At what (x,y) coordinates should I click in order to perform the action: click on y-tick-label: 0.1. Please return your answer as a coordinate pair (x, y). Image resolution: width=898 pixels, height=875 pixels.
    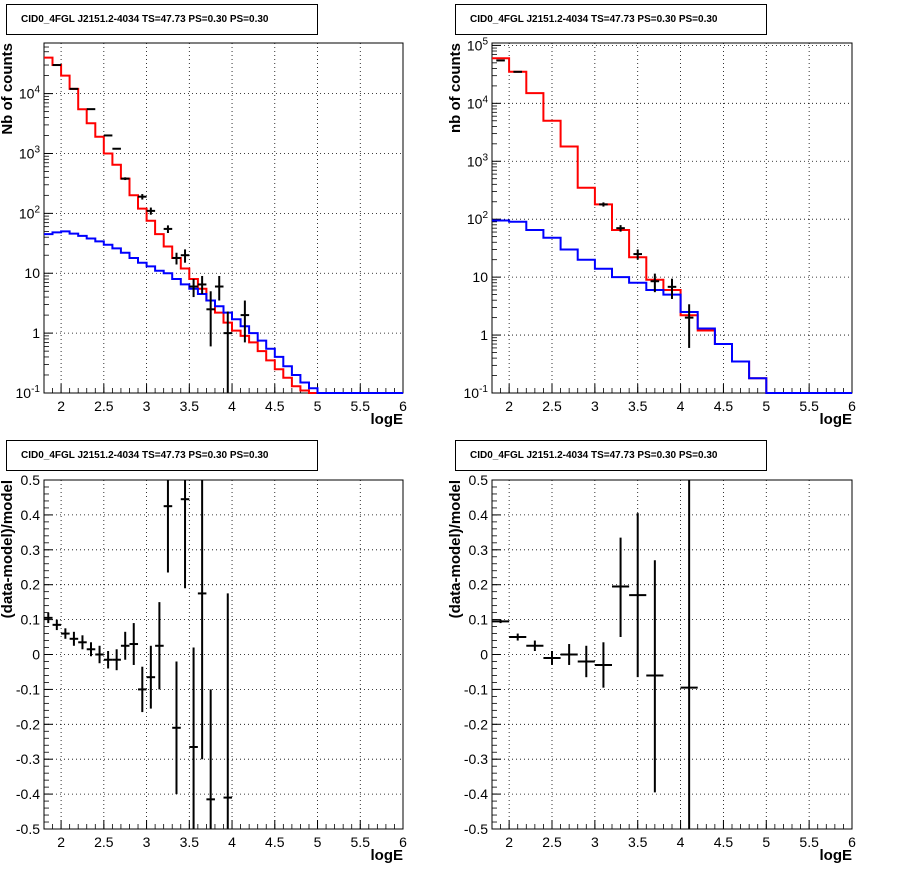
    Looking at the image, I should click on (31, 620).